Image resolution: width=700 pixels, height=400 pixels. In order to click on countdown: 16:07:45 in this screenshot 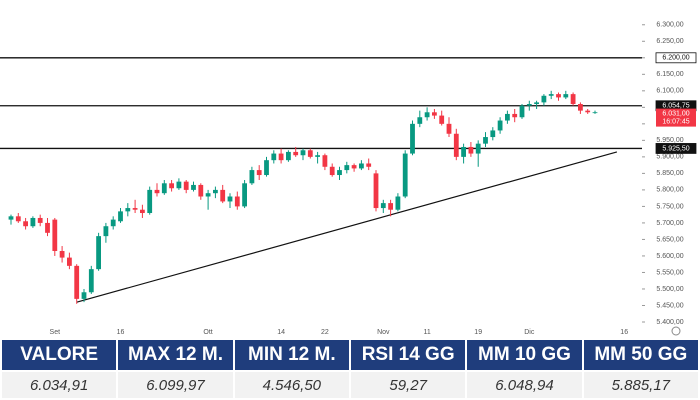, I will do `click(675, 121)`.